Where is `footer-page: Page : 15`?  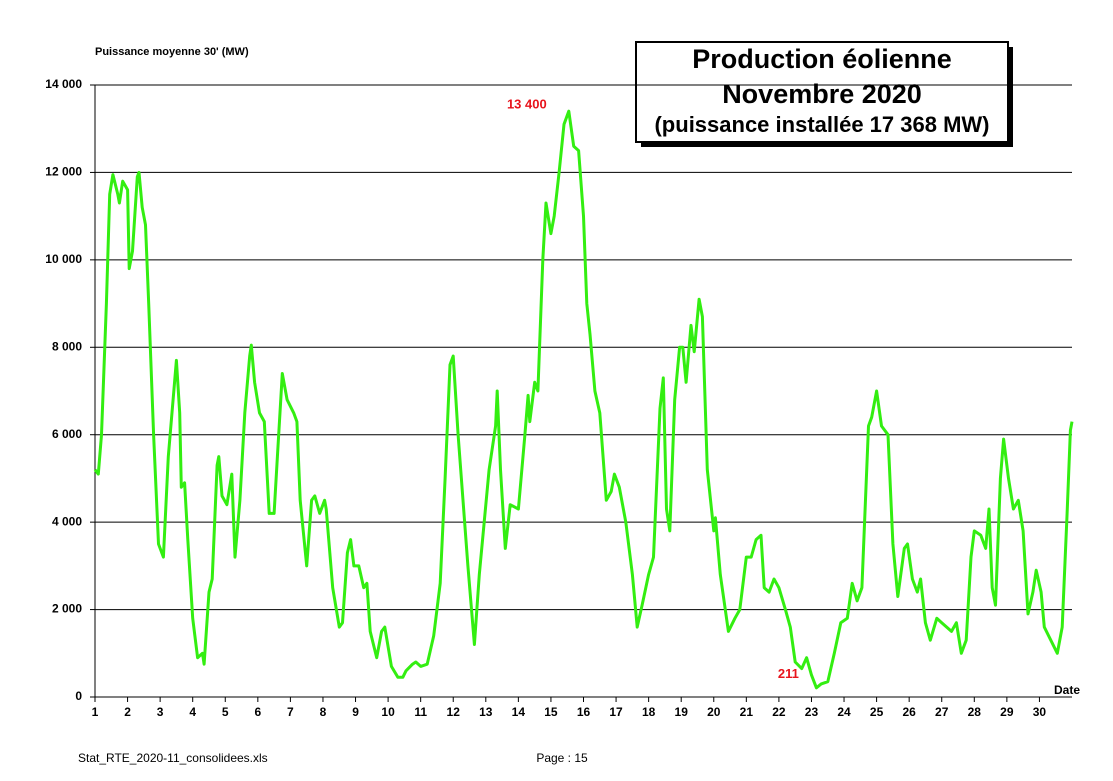 footer-page: Page : 15 is located at coordinates (562, 758).